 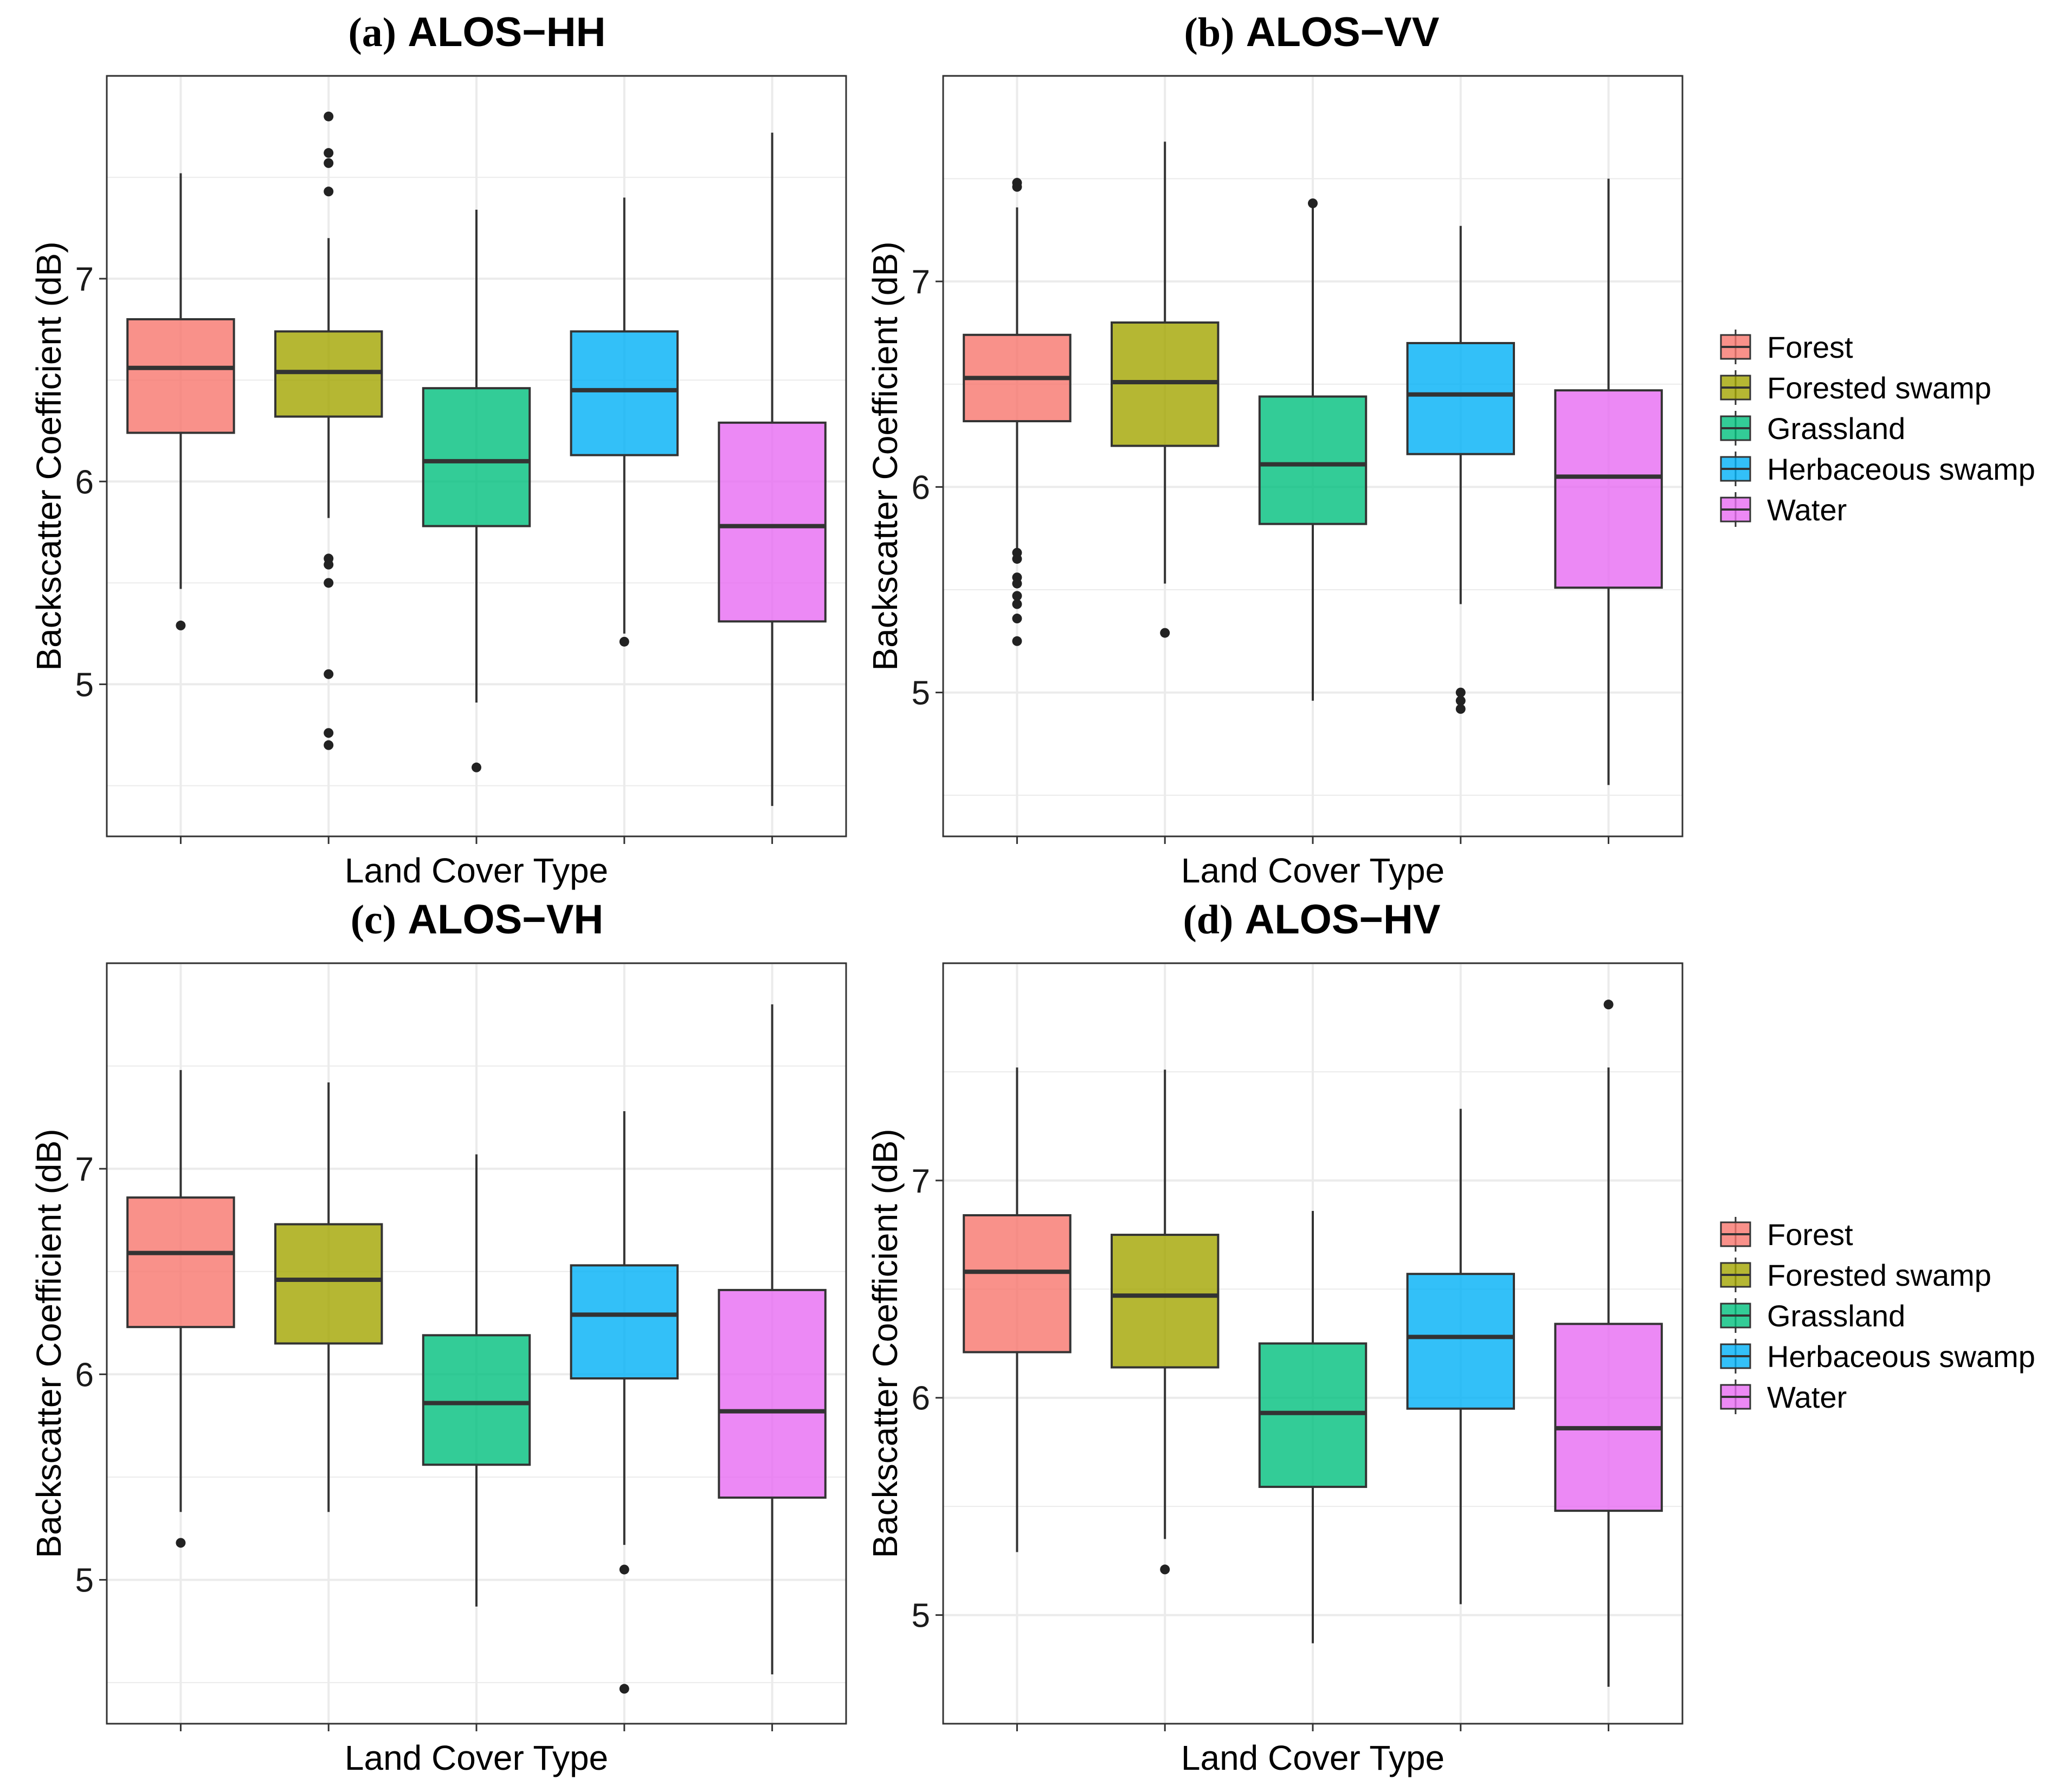 I want to click on panel-title-text: ALOS−HH, so click(x=506, y=32).